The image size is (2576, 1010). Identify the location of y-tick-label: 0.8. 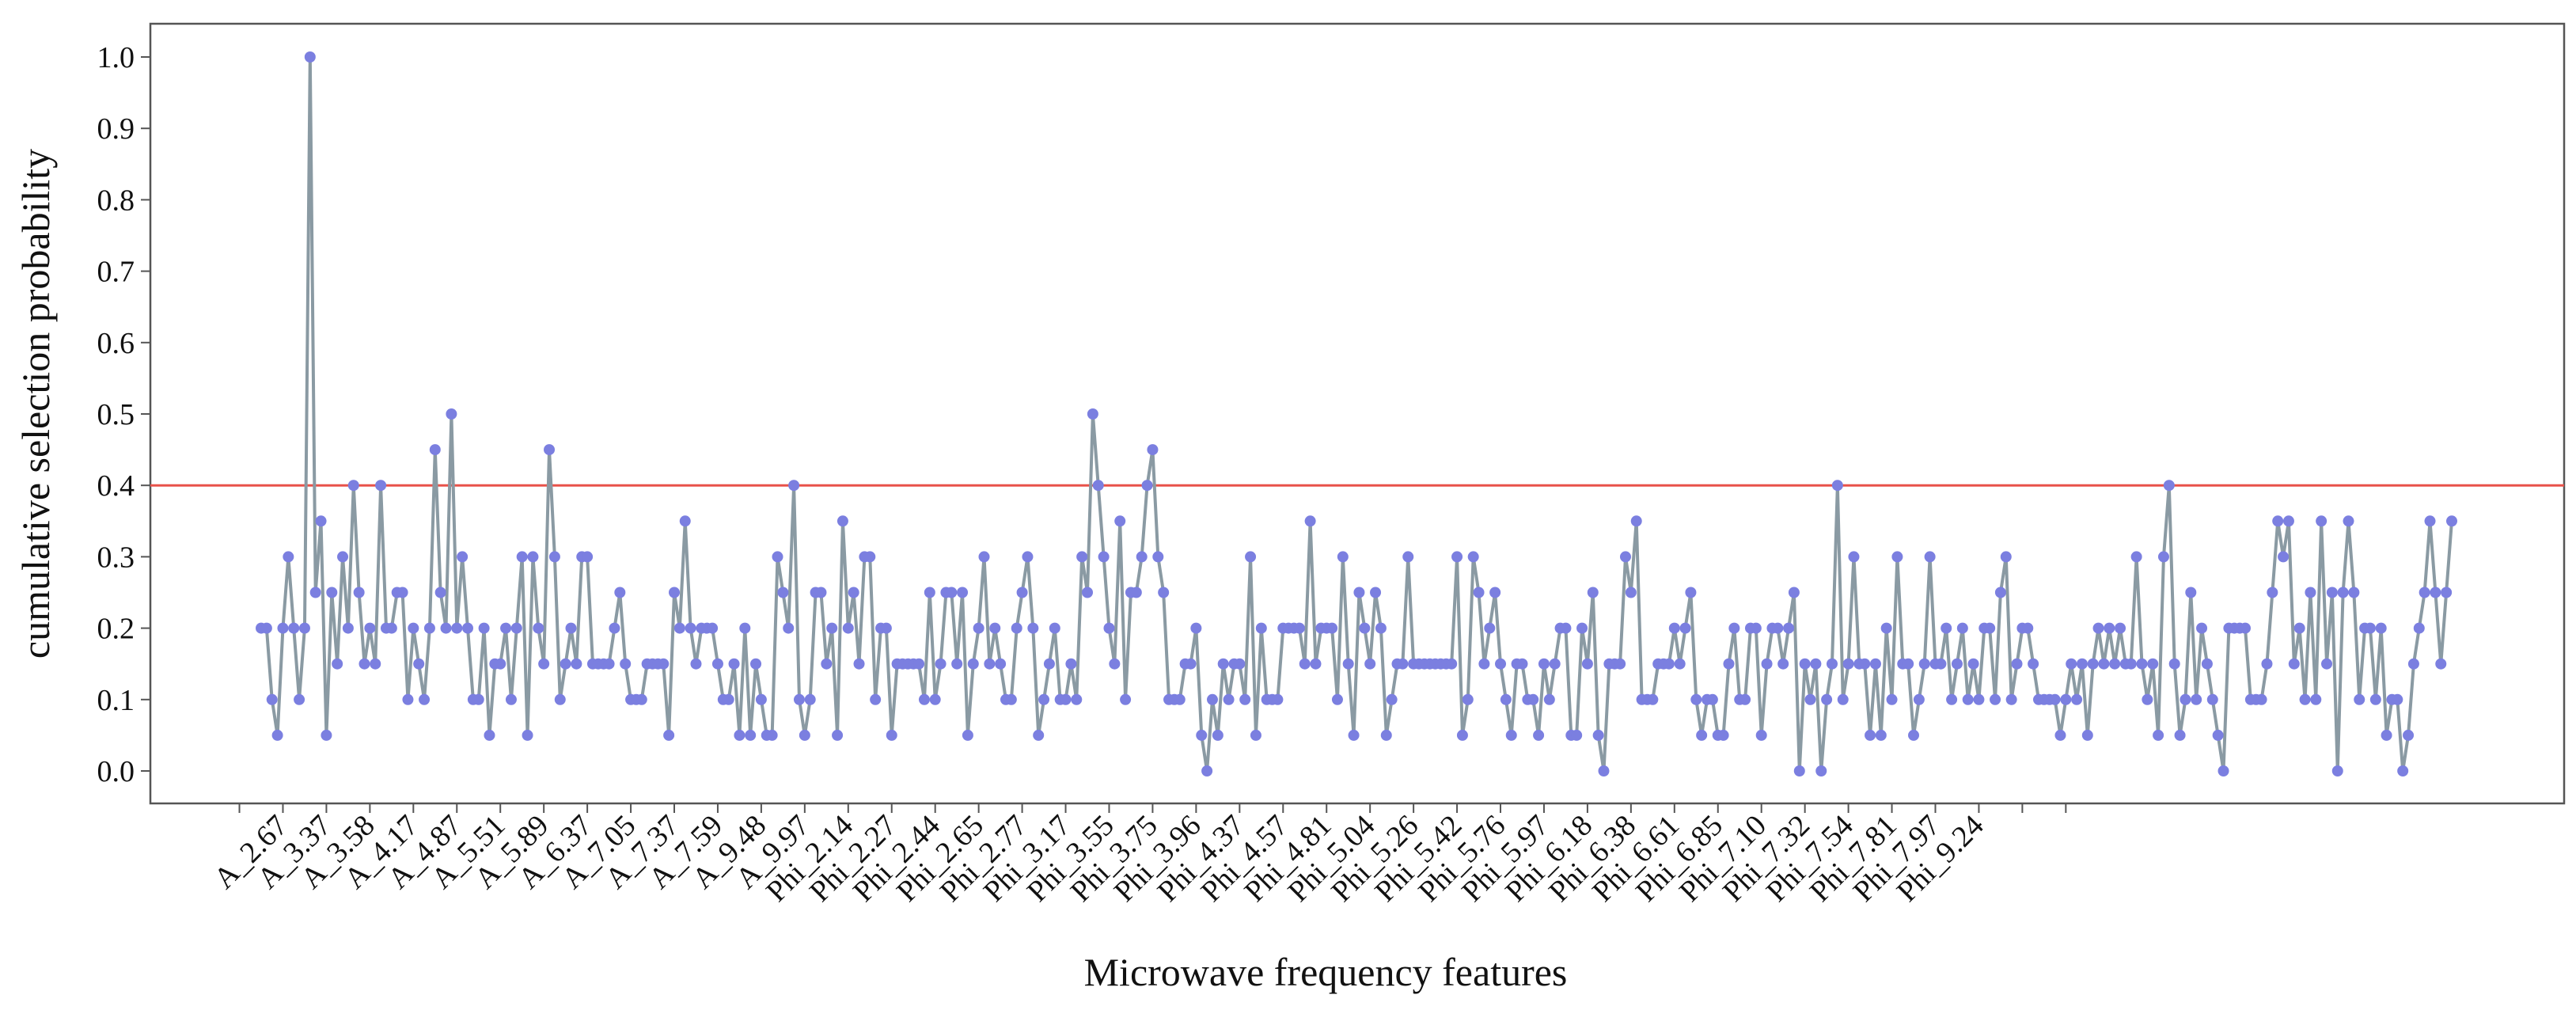
(116, 200).